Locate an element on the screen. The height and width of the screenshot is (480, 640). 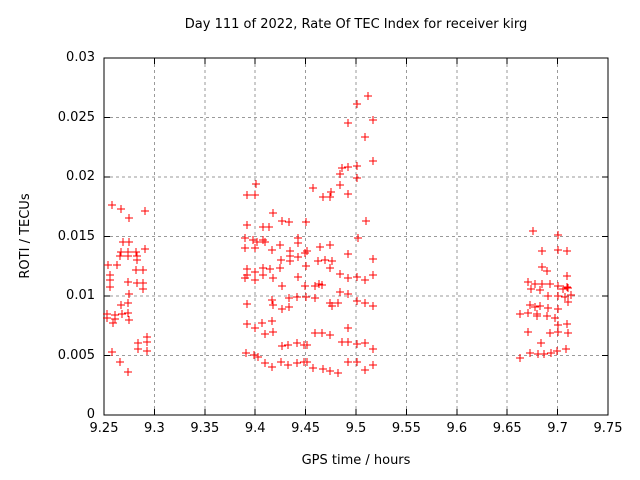
y-tick-label: 0.02 is located at coordinates (80, 176).